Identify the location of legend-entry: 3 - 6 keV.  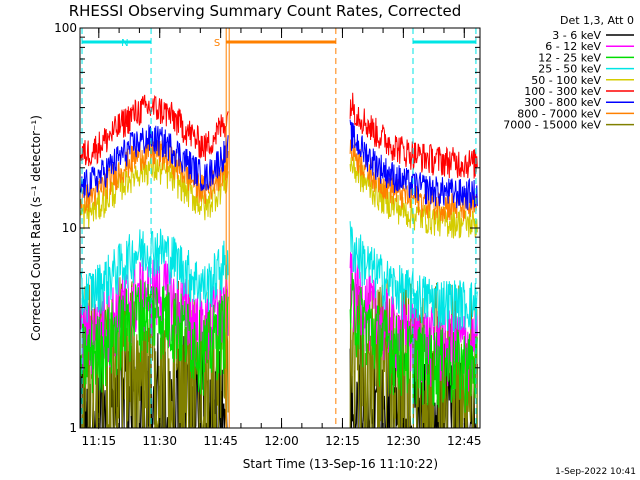
(576, 35).